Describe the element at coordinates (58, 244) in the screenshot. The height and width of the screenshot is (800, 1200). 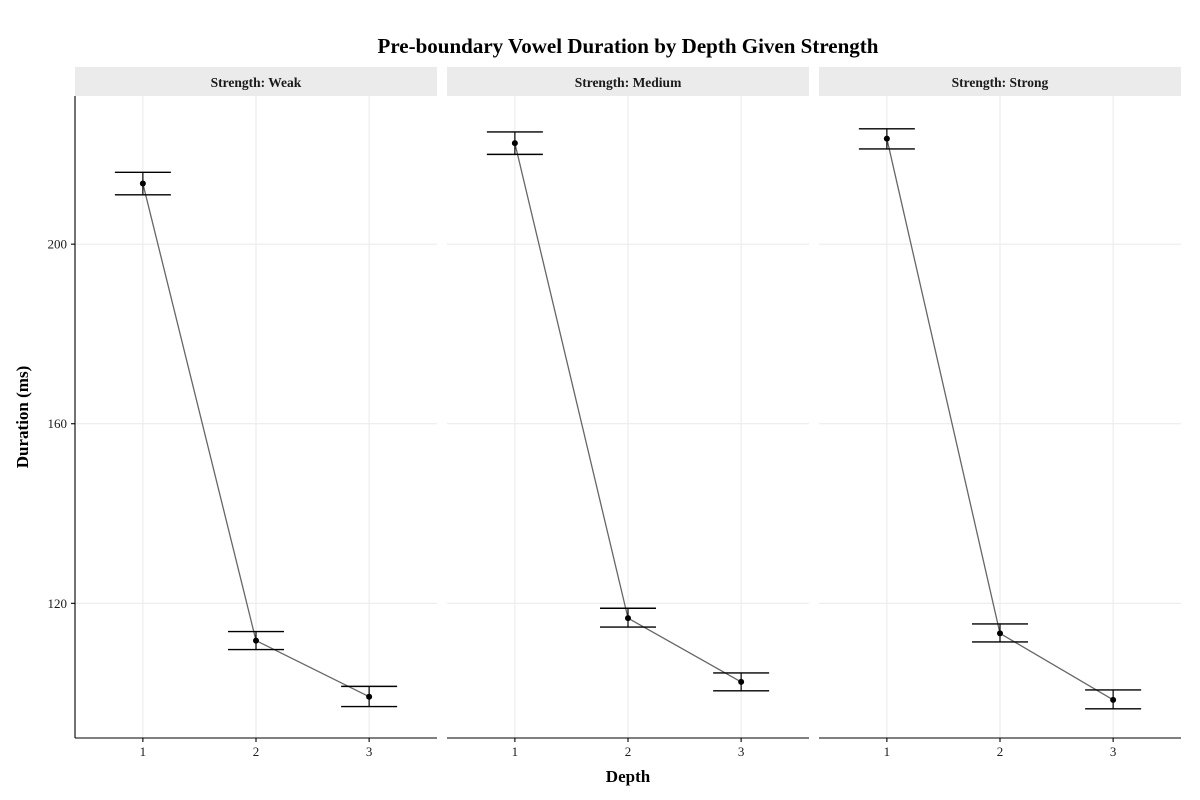
I see `y-tick-label: 200` at that location.